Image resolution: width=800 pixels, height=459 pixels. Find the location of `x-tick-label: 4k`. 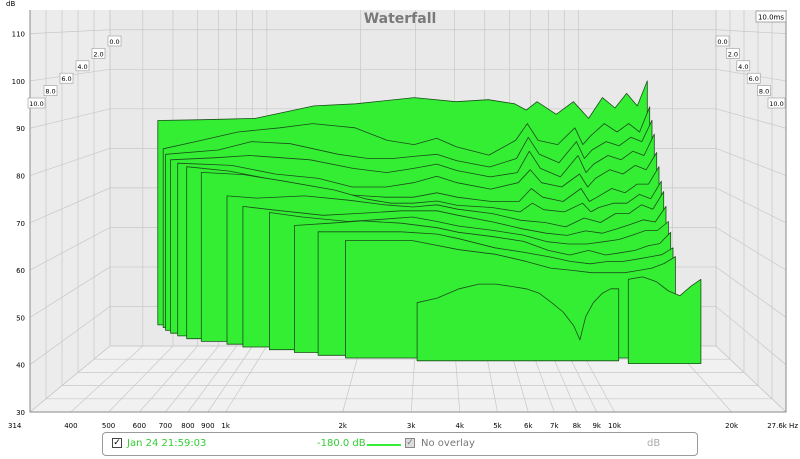

x-tick-label: 4k is located at coordinates (460, 426).